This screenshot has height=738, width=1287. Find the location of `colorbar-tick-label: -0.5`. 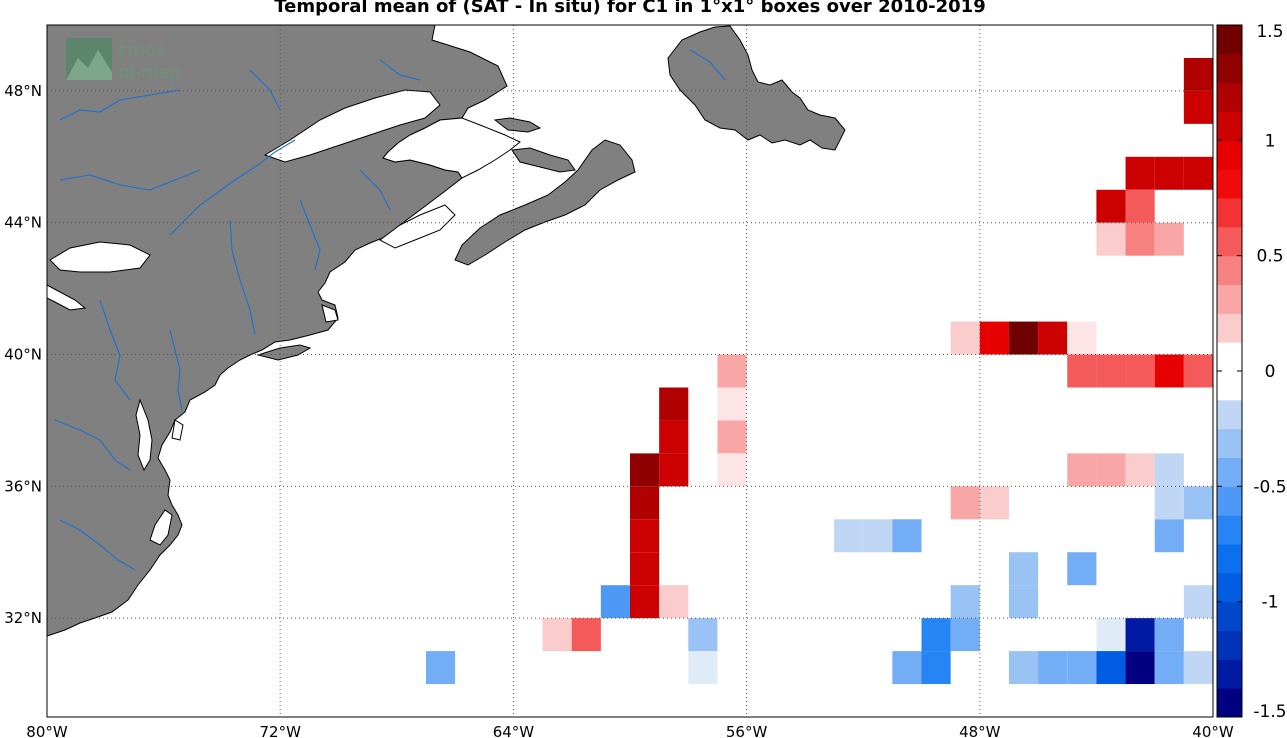

colorbar-tick-label: -0.5 is located at coordinates (1269, 487).